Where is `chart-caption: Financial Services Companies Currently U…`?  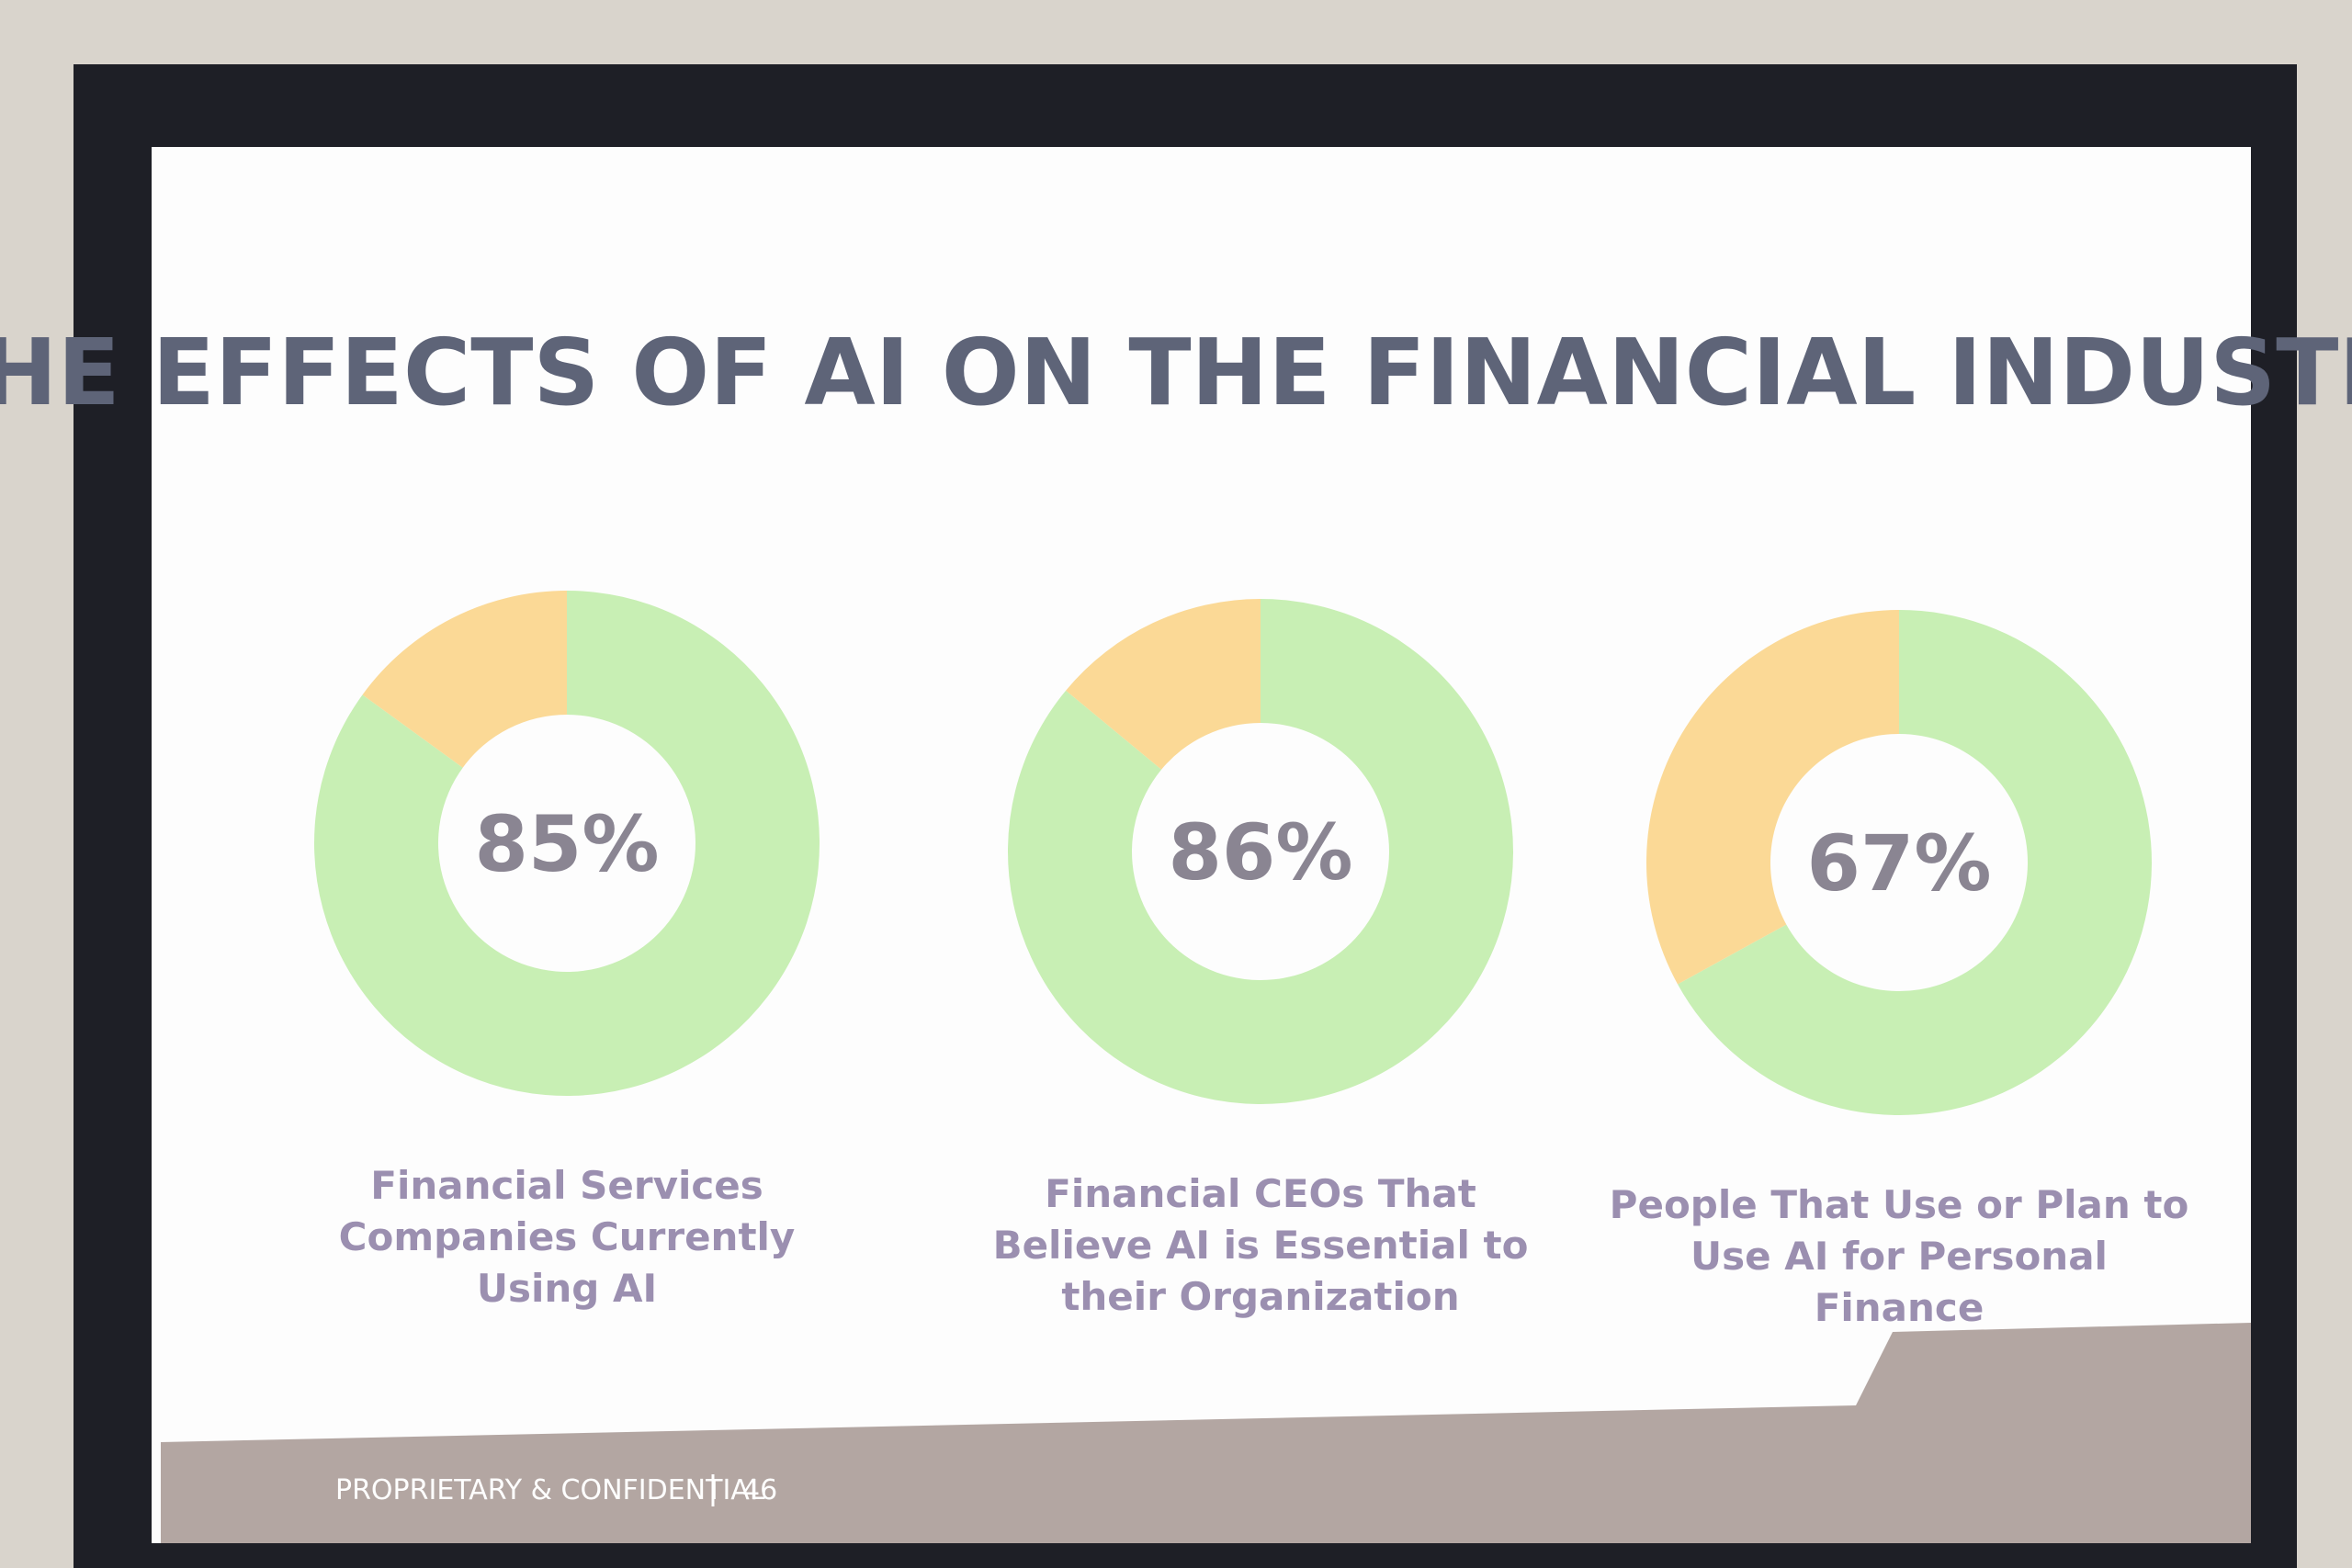 chart-caption: Financial Services Companies Currently U… is located at coordinates (567, 1237).